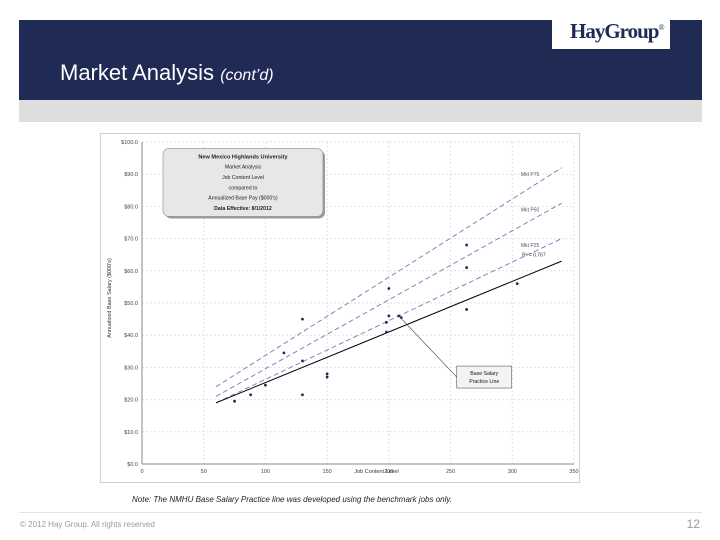 This screenshot has width=720, height=540. Describe the element at coordinates (243, 199) in the screenshot. I see `title-box-line: Annualized Base Pay ($000's)` at that location.